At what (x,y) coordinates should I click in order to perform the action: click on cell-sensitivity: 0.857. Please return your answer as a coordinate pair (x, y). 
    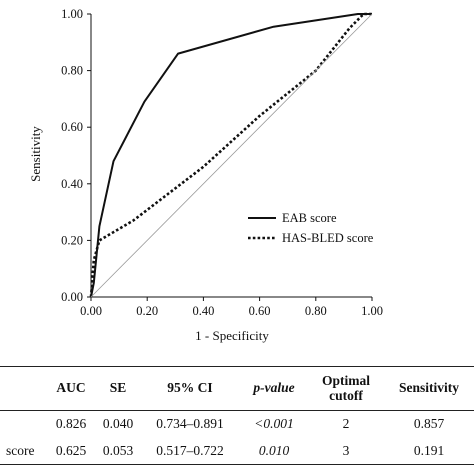
    Looking at the image, I should click on (429, 424).